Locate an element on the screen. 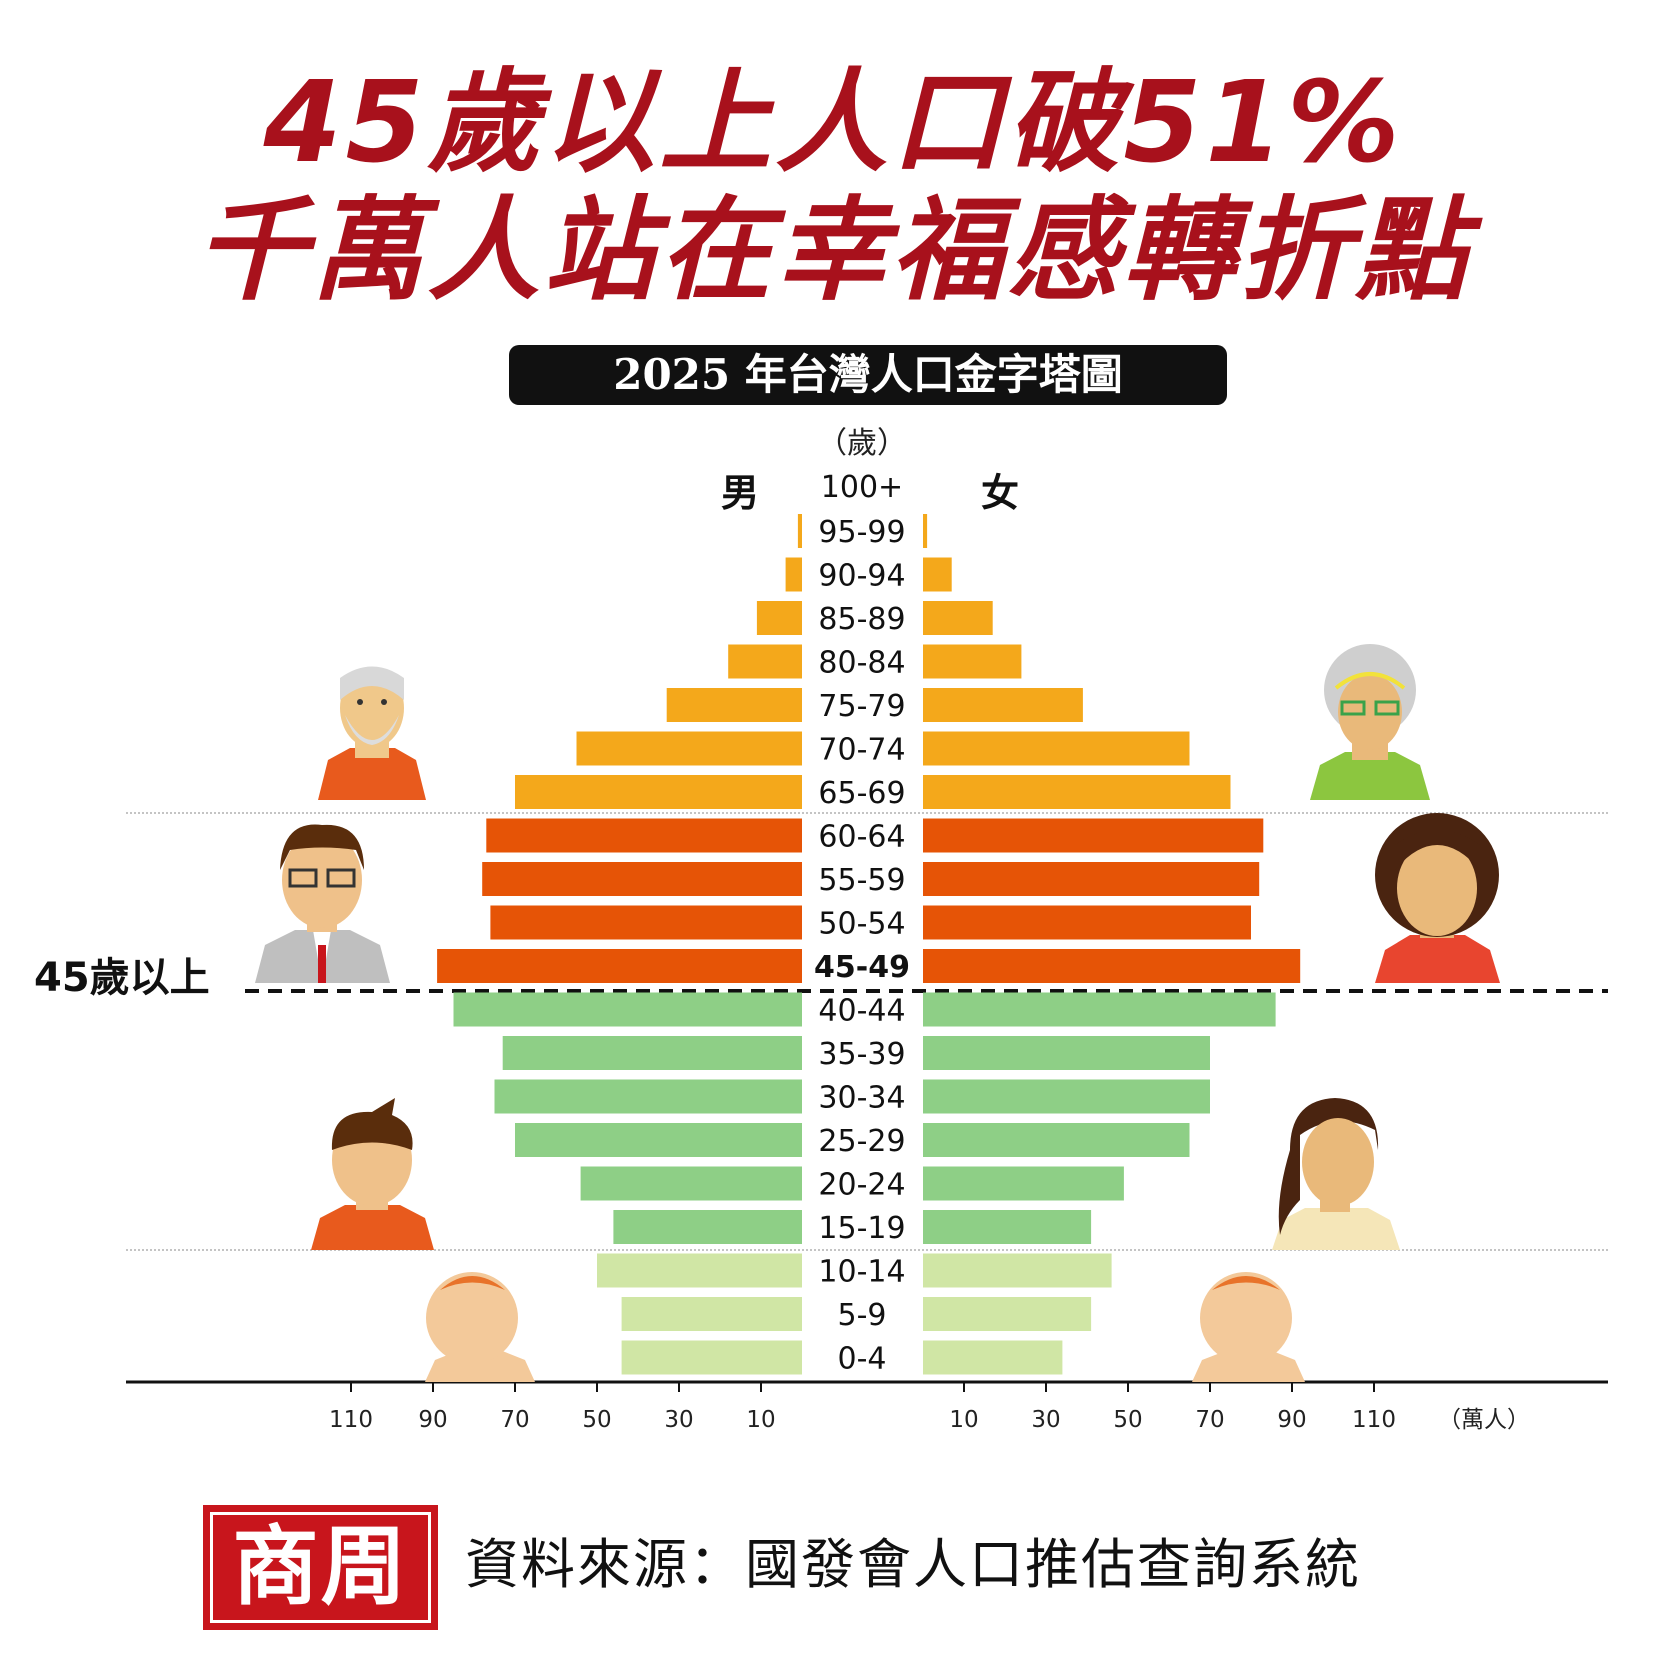 The width and height of the screenshot is (1667, 1667). age-label-45-49: 45-49 is located at coordinates (862, 967).